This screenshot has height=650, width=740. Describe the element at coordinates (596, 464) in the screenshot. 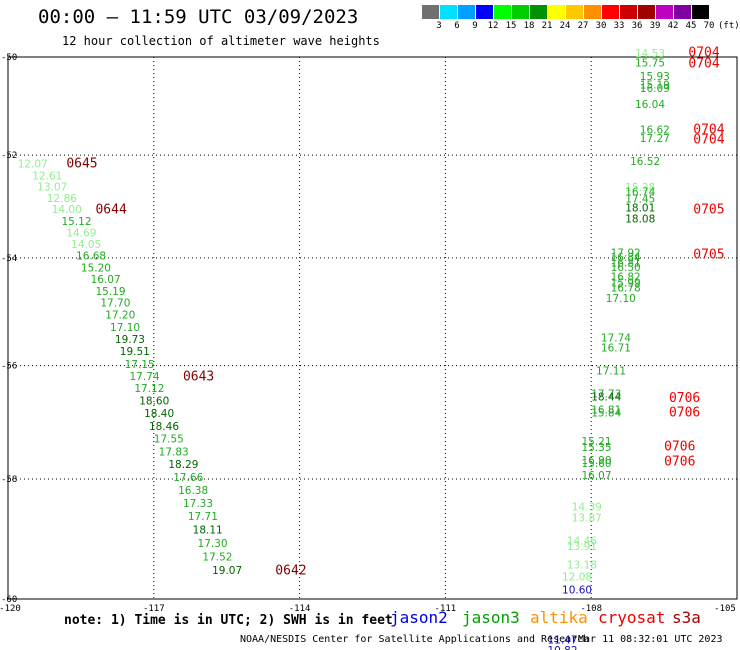

I see `wave-height-value: 15.60` at that location.